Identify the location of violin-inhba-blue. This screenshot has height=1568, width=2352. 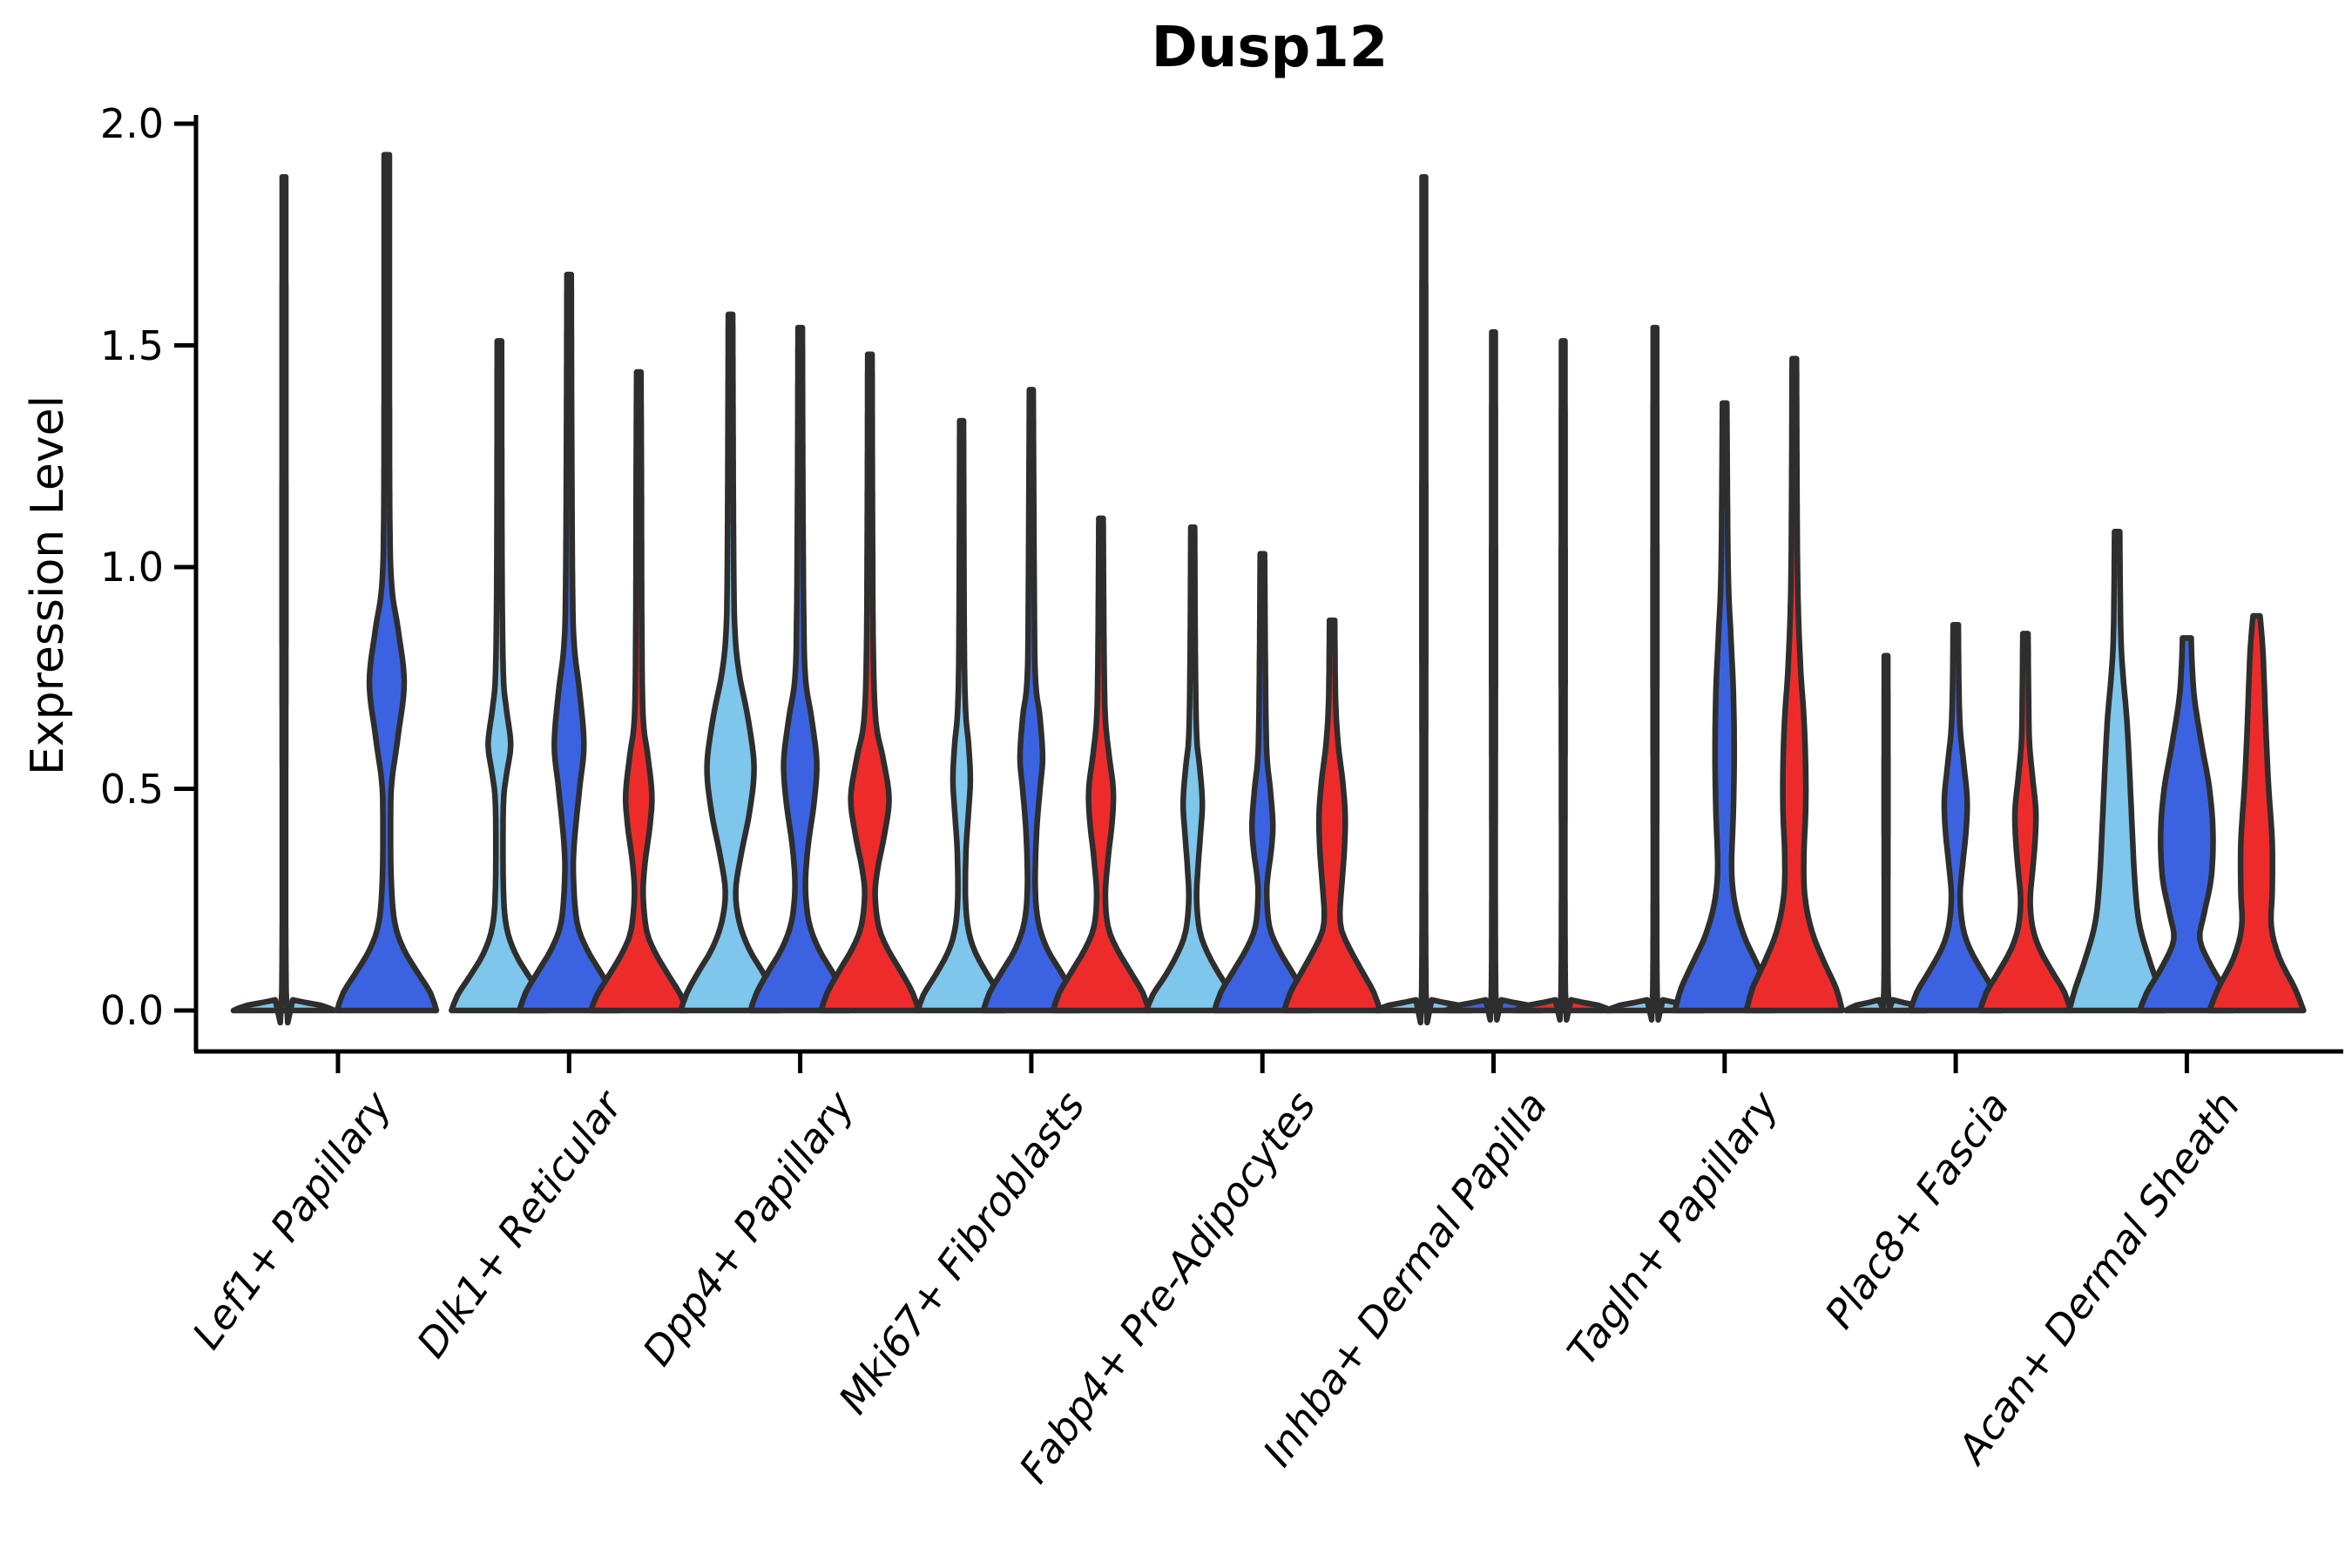
(1493, 675).